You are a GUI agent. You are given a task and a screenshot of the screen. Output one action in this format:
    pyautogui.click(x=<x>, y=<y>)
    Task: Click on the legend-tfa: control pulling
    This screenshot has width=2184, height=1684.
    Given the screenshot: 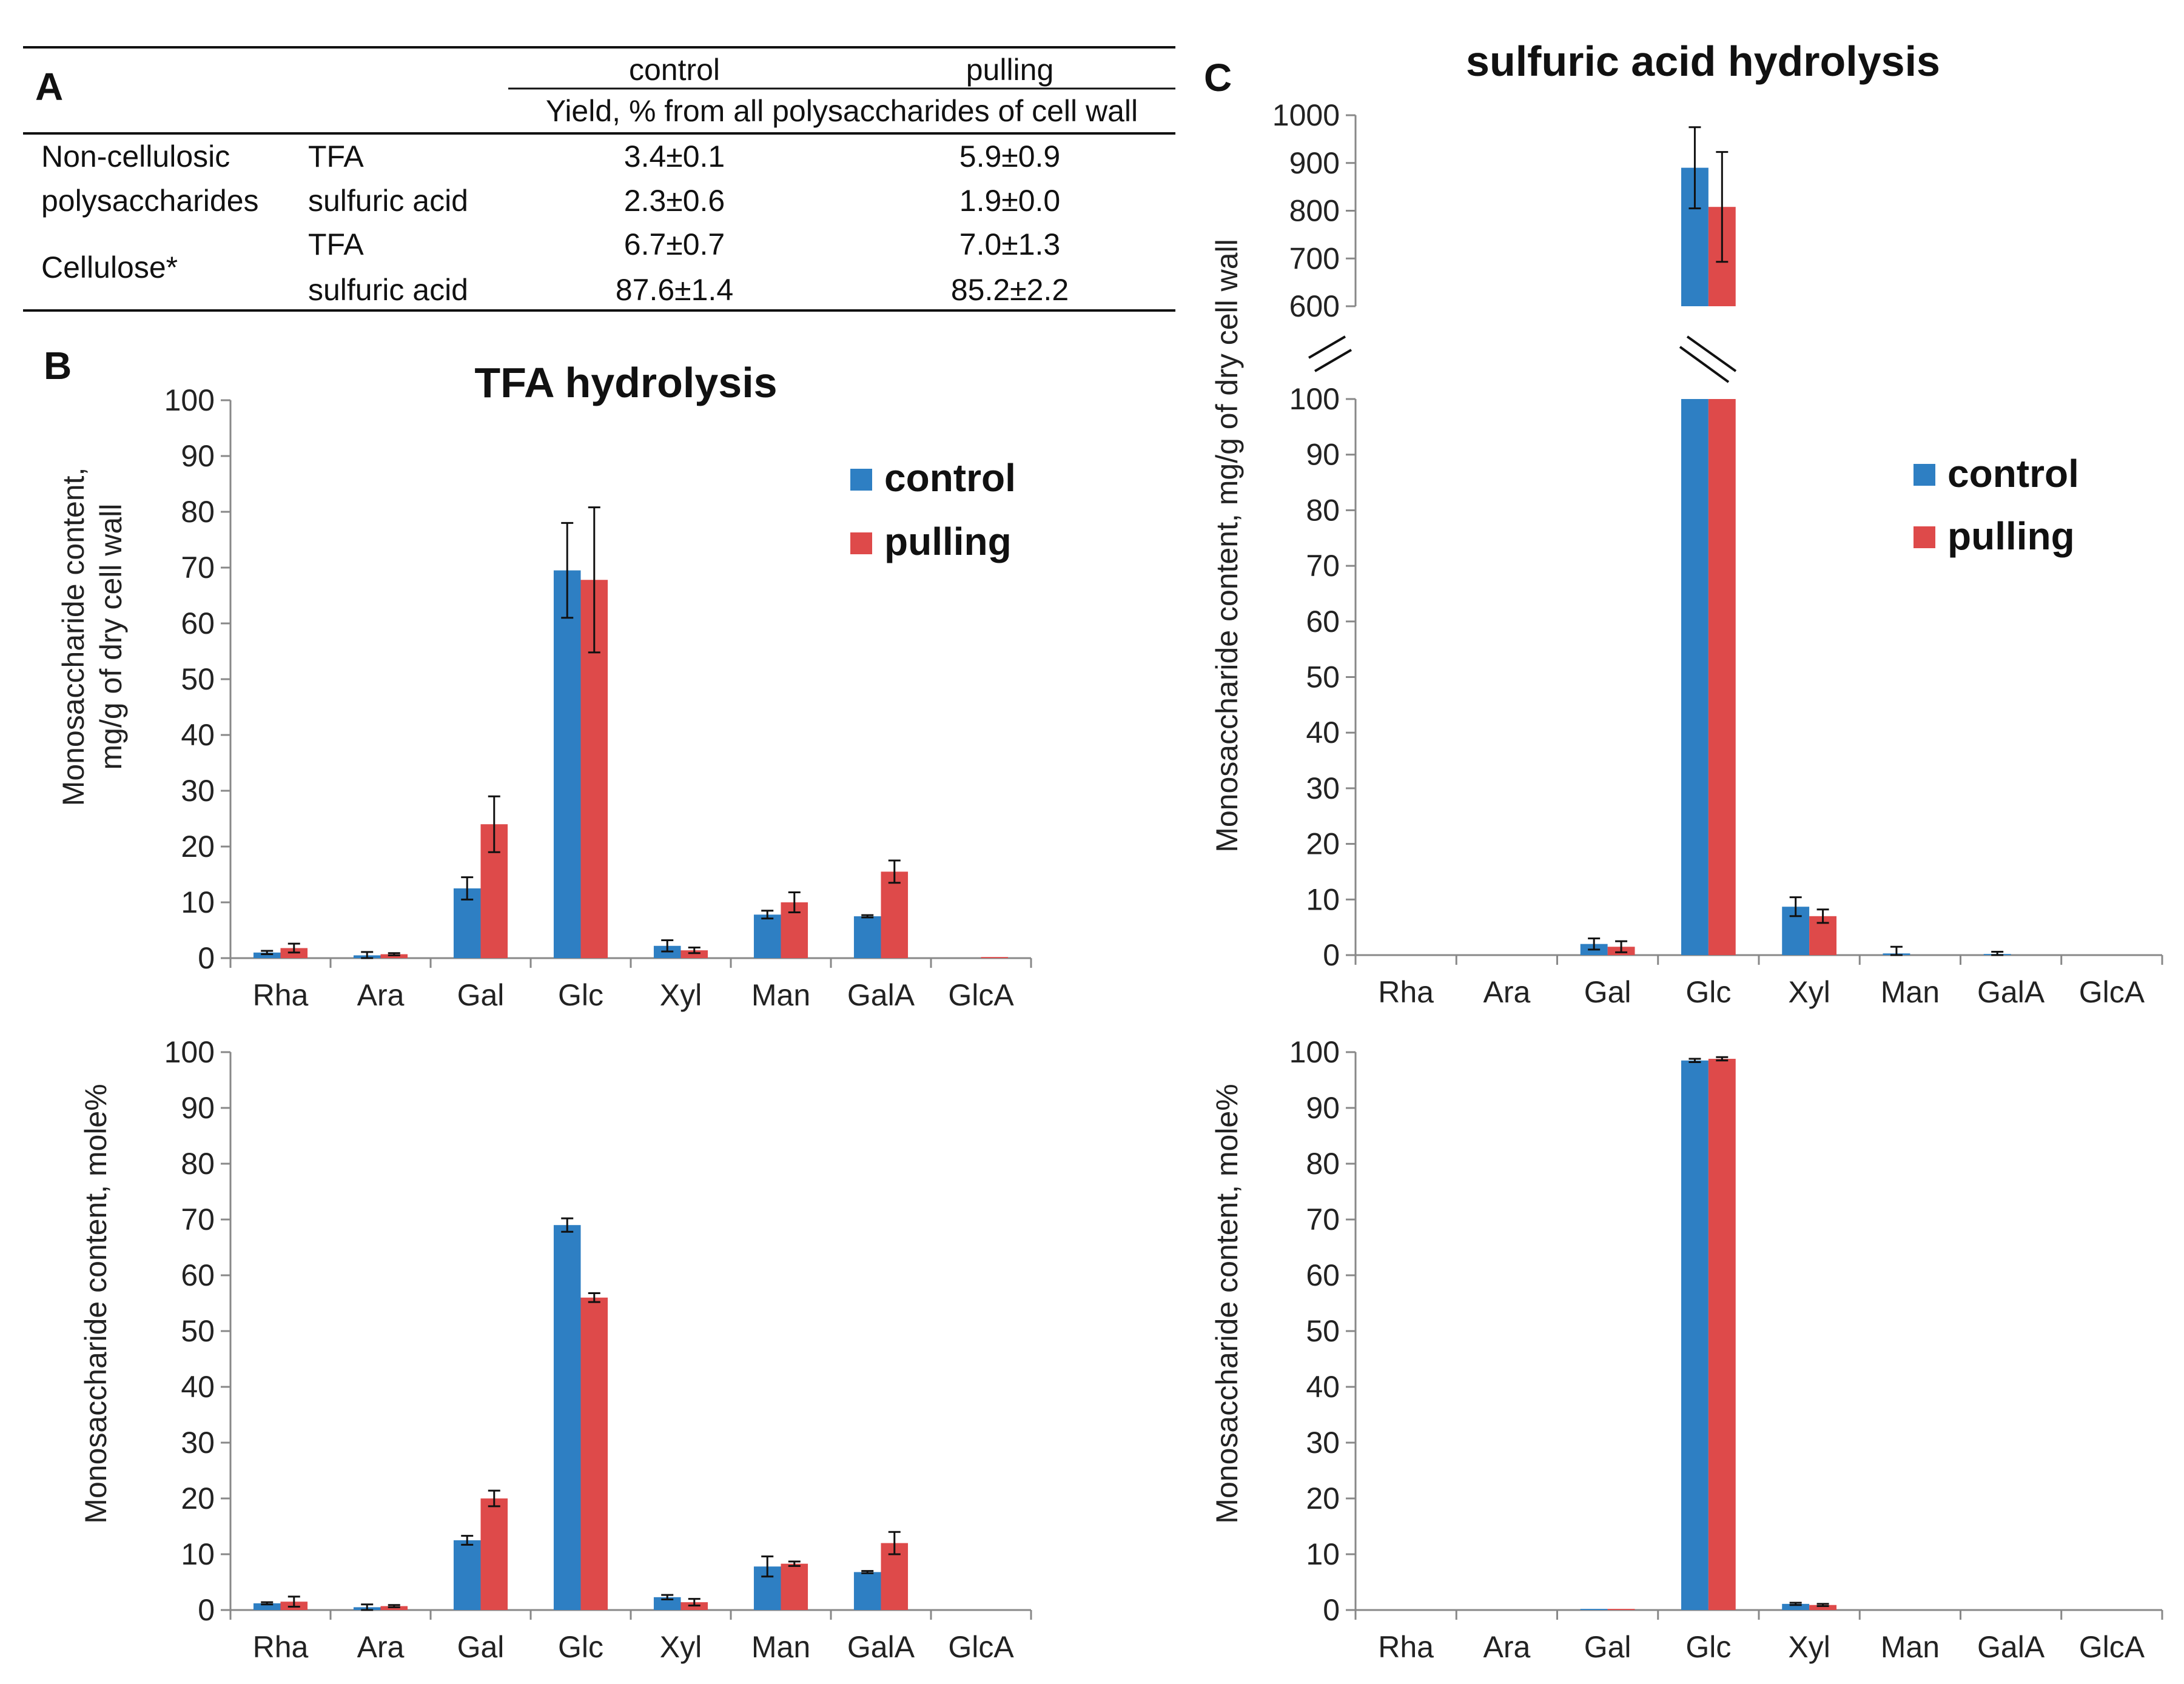 What is the action you would take?
    pyautogui.click(x=933, y=509)
    